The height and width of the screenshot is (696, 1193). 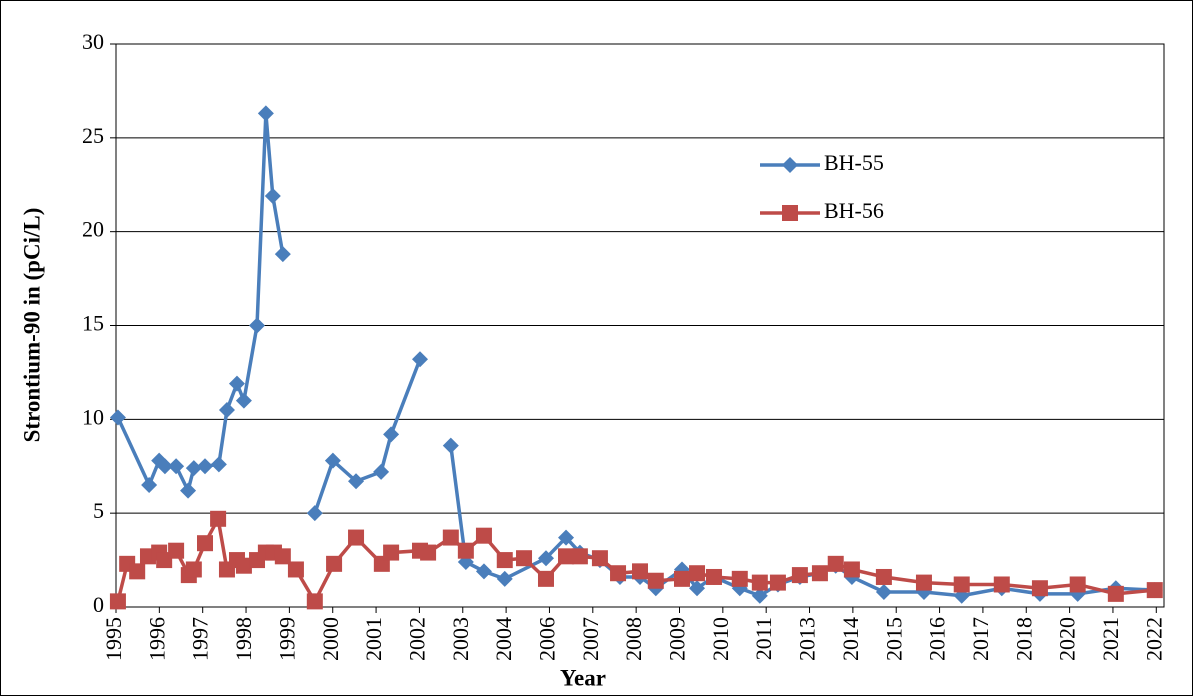 What do you see at coordinates (677, 639) in the screenshot?
I see `x-tick-label: 2009` at bounding box center [677, 639].